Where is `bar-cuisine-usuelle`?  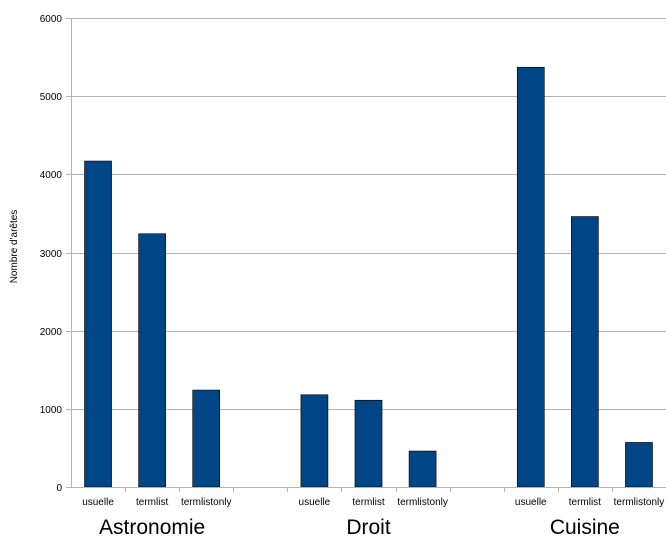 bar-cuisine-usuelle is located at coordinates (530, 277).